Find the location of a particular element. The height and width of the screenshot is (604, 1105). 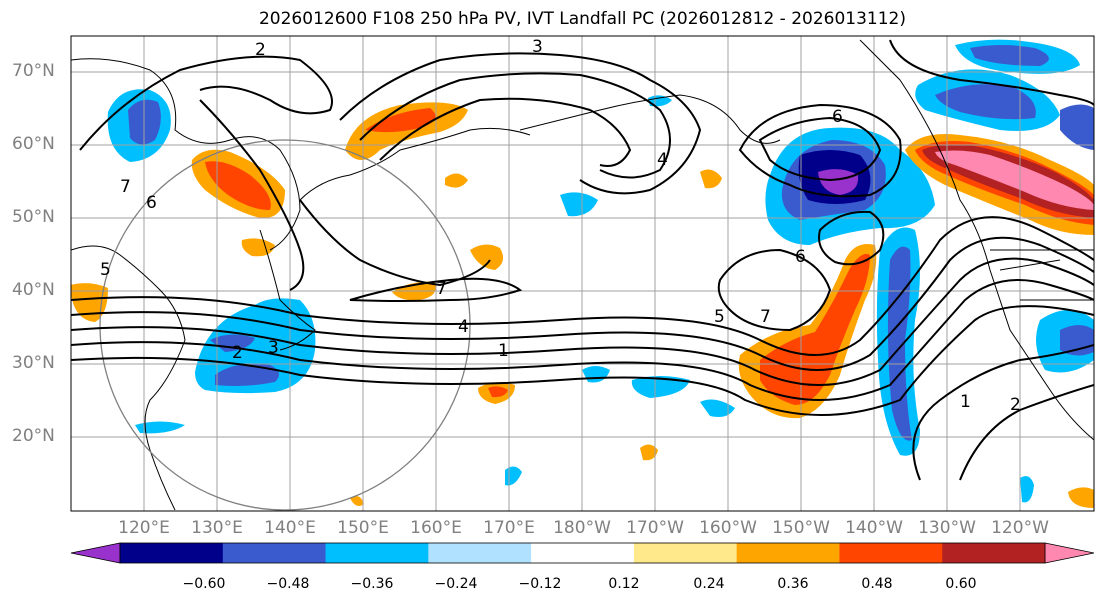

lon-label: 160°E is located at coordinates (436, 528).